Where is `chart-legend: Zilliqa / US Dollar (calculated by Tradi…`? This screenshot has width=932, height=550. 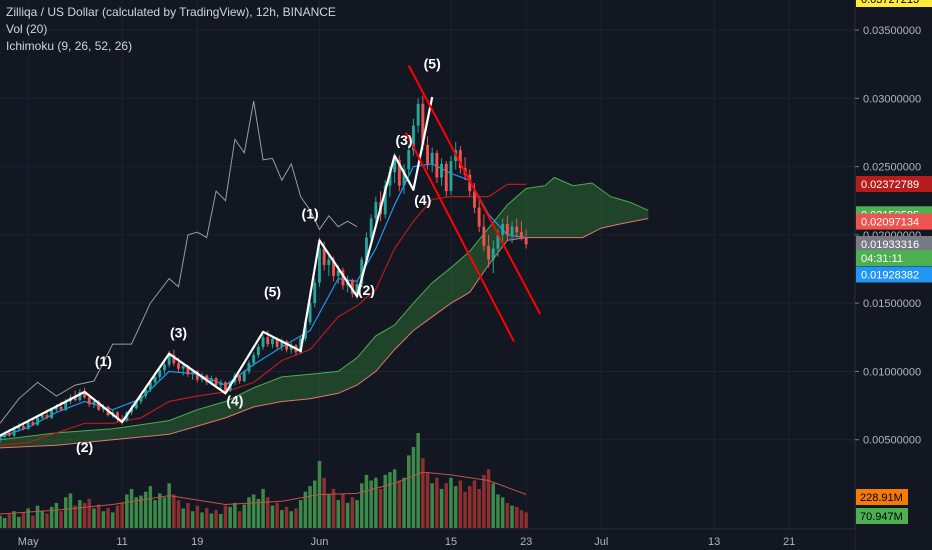
chart-legend: Zilliqa / US Dollar (calculated by Tradi… is located at coordinates (171, 29).